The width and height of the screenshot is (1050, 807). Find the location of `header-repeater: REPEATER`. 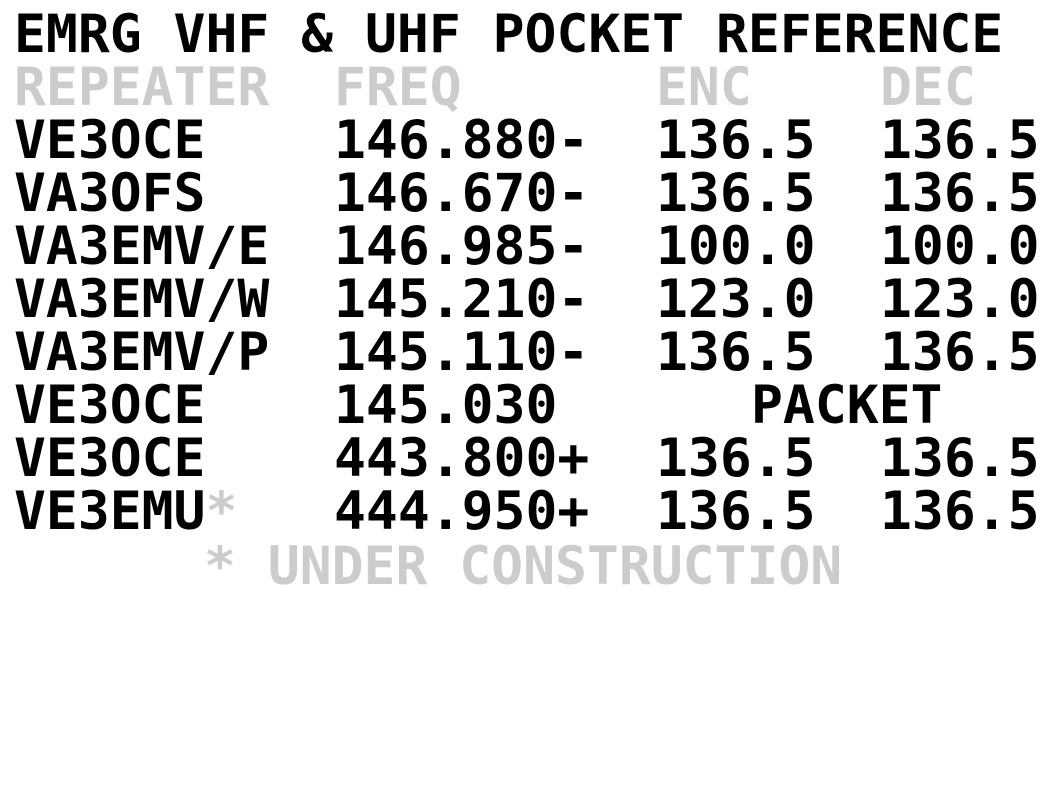

header-repeater: REPEATER is located at coordinates (142, 87).